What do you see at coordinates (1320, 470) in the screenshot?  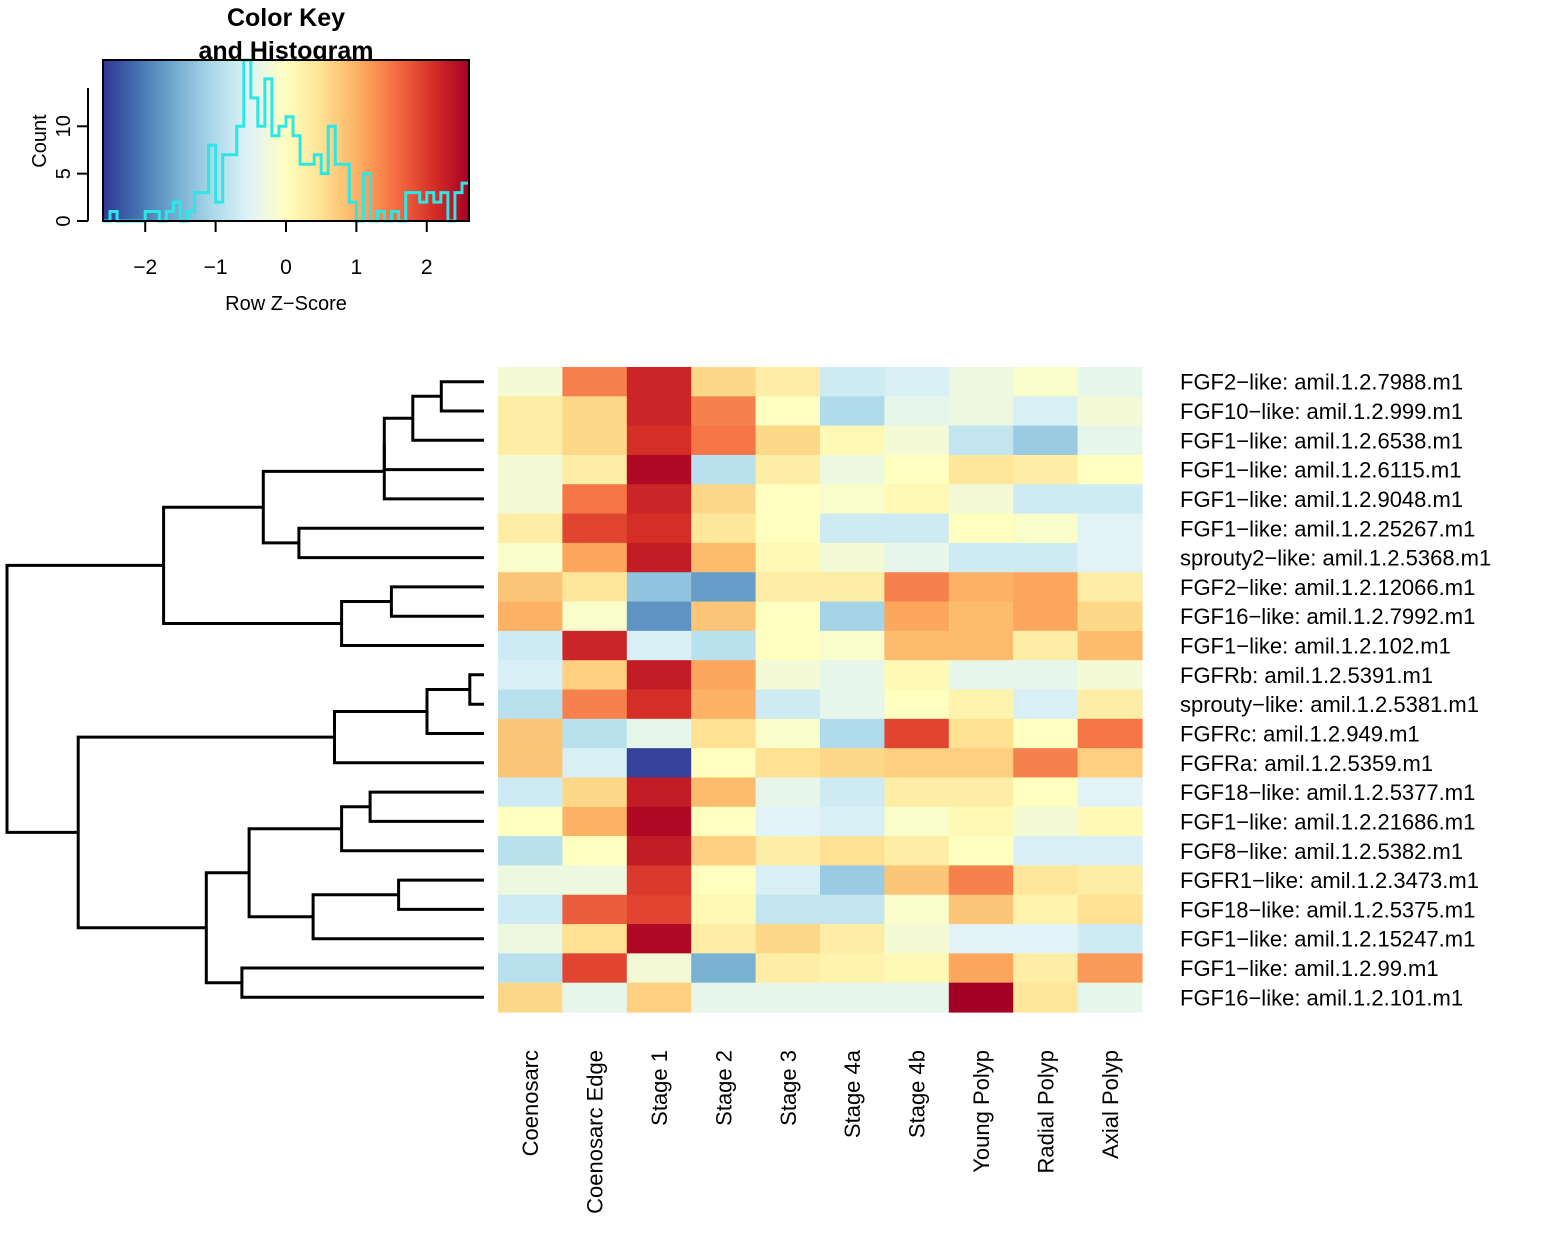 I see `row-label: FGF1−like: amil.1.2.6115.m1` at bounding box center [1320, 470].